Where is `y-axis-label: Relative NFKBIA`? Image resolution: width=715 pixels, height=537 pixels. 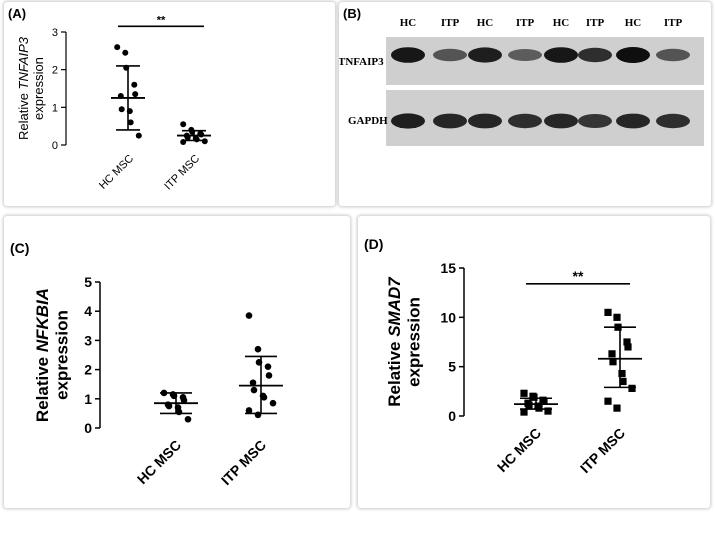 y-axis-label: Relative NFKBIA is located at coordinates (42, 355).